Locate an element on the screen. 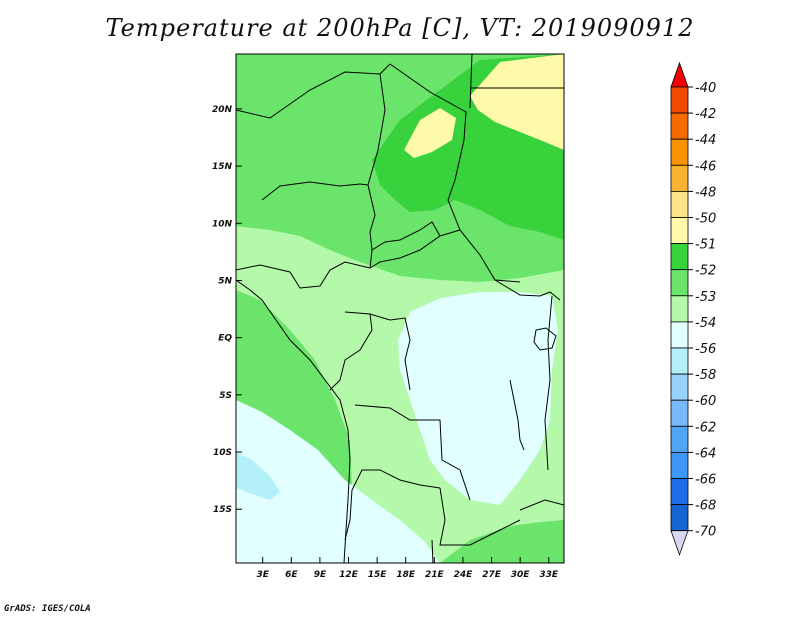 This screenshot has width=800, height=618. lake-tanganyika is located at coordinates (517, 415).